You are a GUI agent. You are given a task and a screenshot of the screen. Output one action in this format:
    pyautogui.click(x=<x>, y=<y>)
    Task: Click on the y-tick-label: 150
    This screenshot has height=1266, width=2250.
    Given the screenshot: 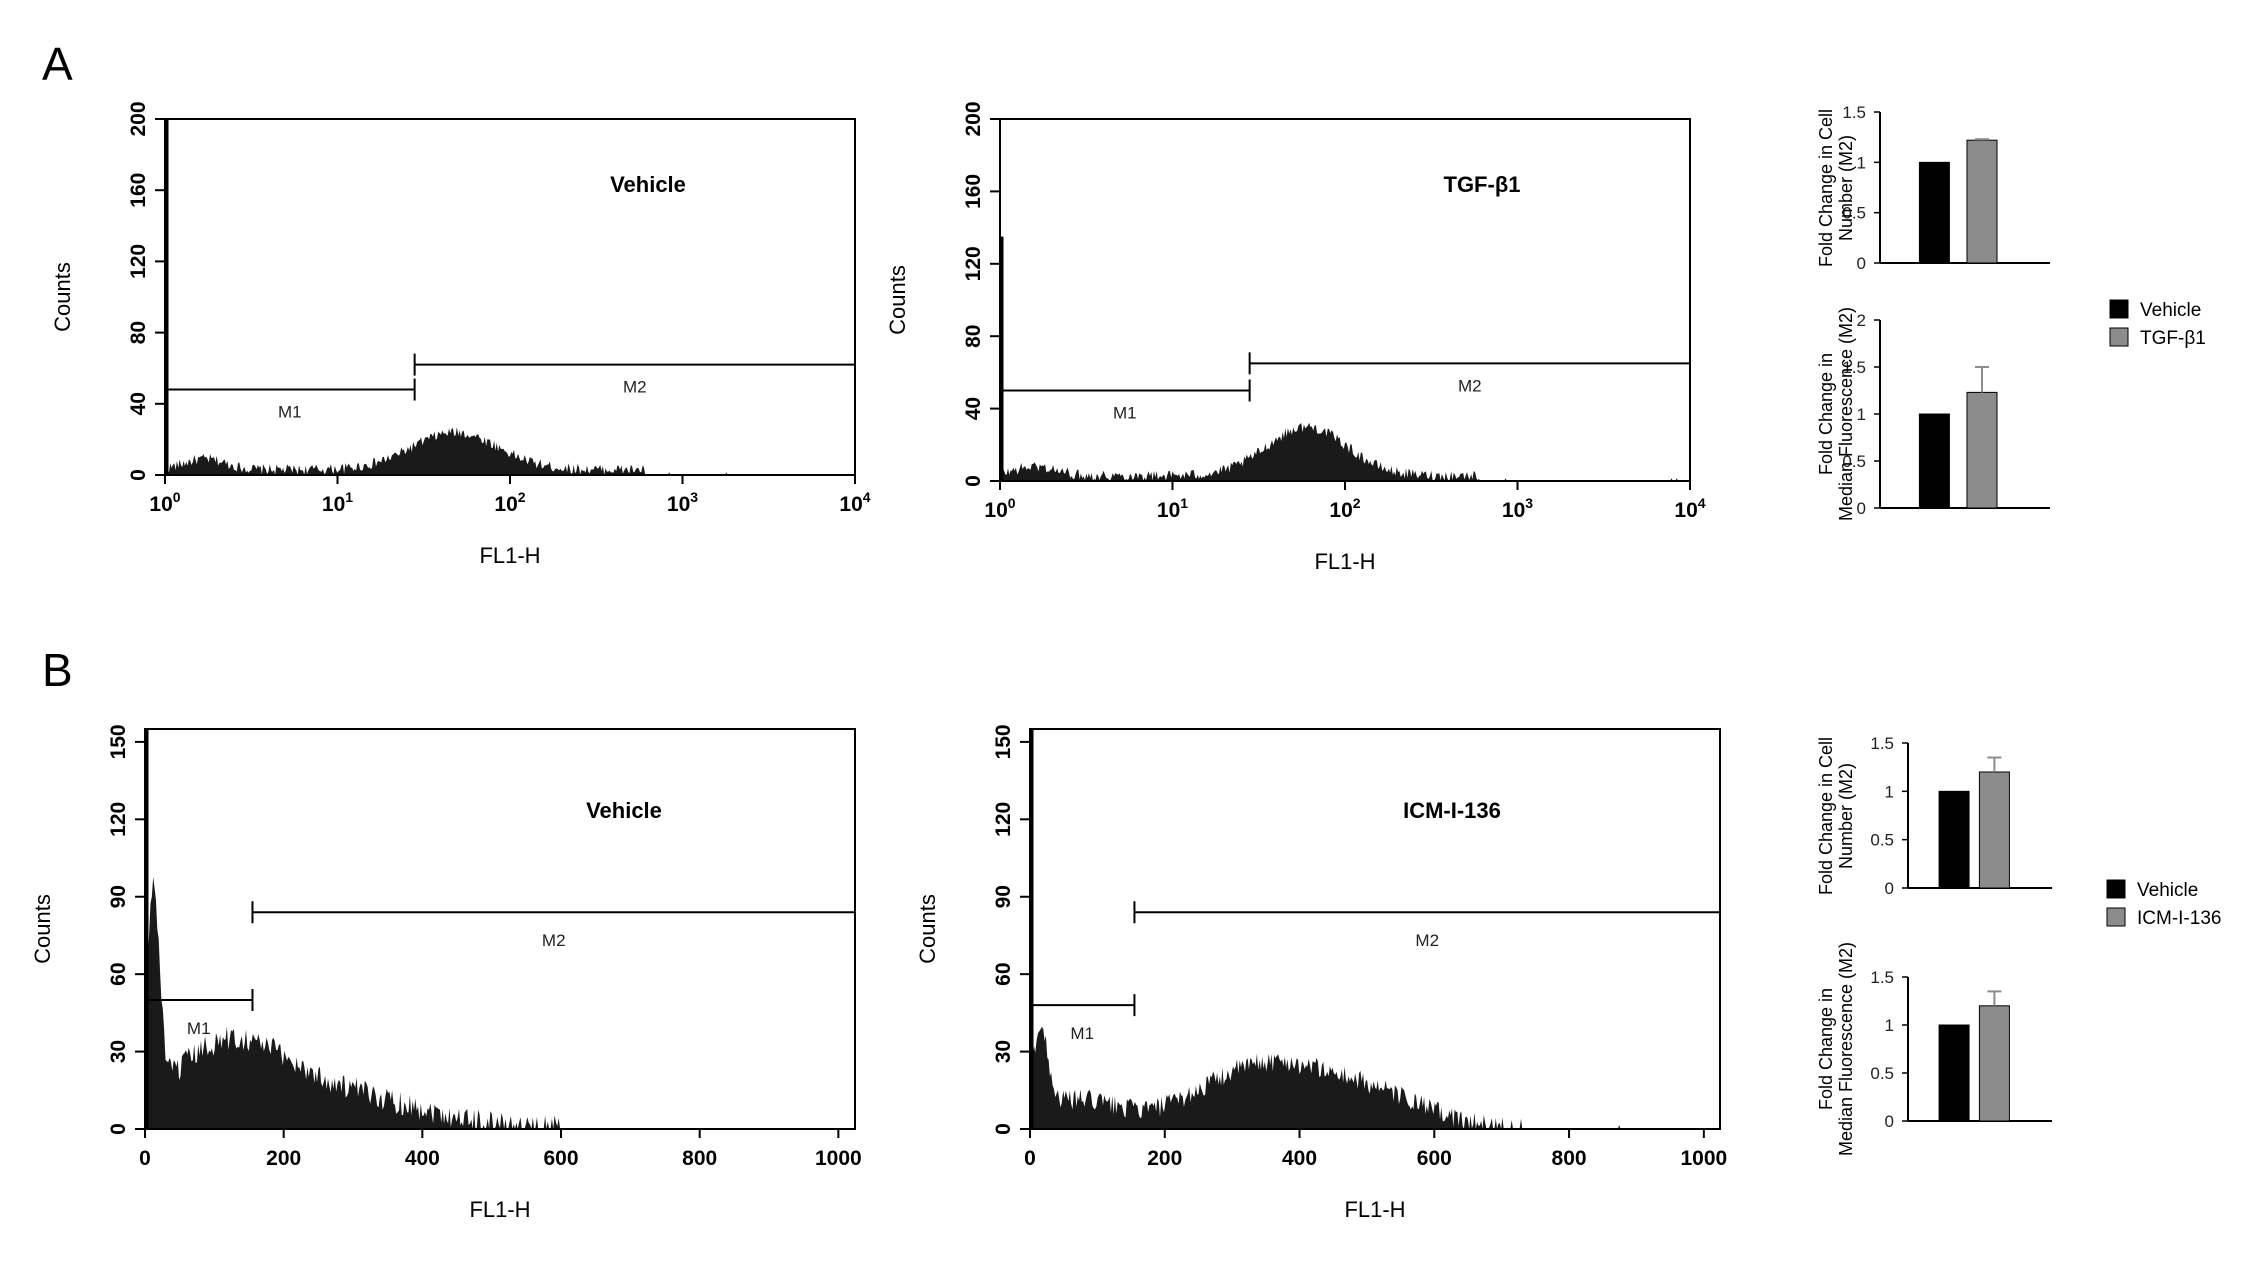 What is the action you would take?
    pyautogui.click(x=1003, y=741)
    